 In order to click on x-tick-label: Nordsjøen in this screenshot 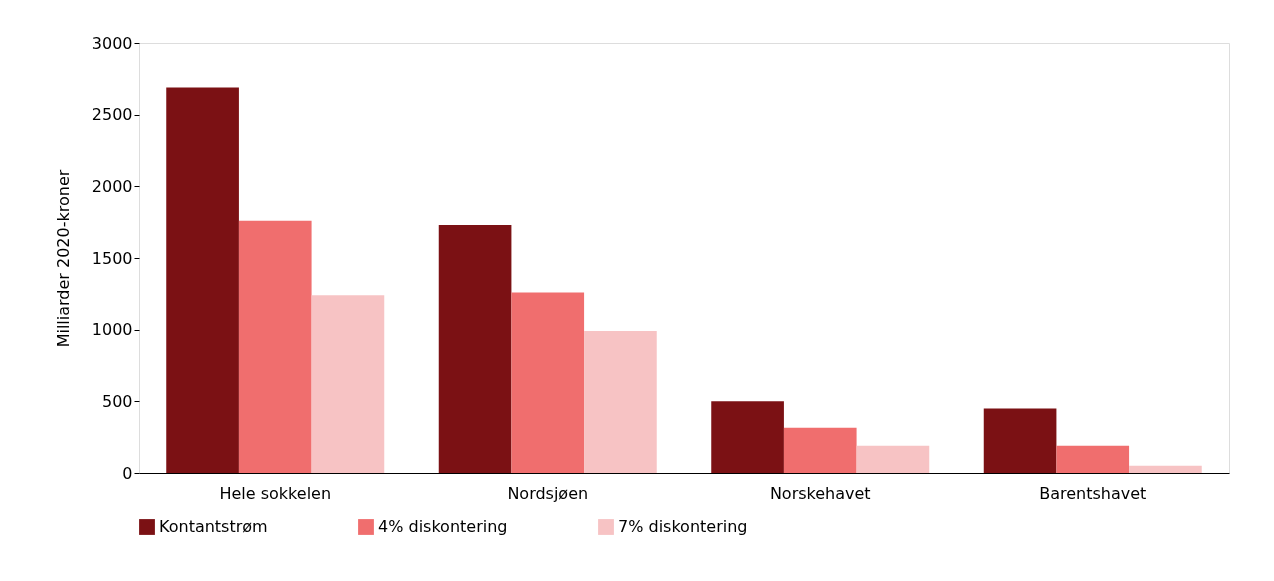, I will do `click(548, 493)`.